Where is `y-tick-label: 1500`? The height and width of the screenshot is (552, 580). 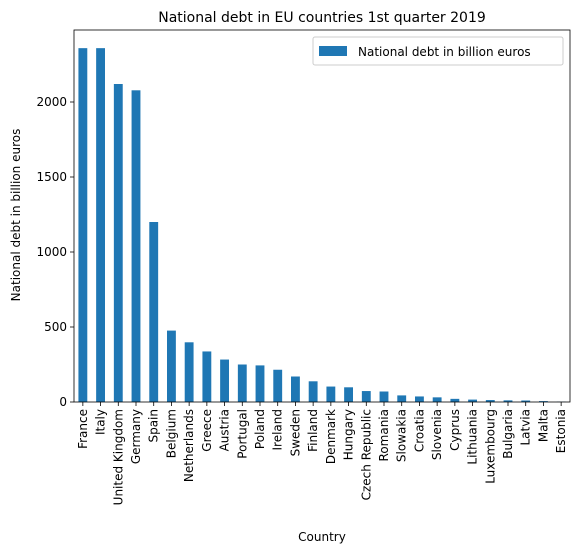 y-tick-label: 1500 is located at coordinates (51, 177).